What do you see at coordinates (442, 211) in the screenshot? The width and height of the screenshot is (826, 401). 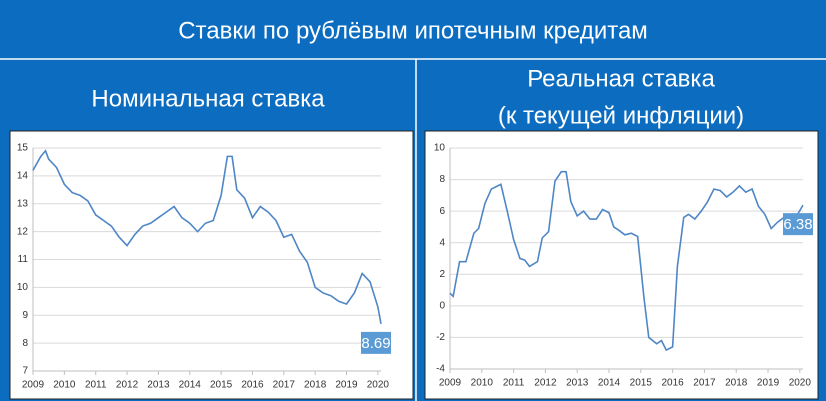 I see `y-tick-label: 6` at bounding box center [442, 211].